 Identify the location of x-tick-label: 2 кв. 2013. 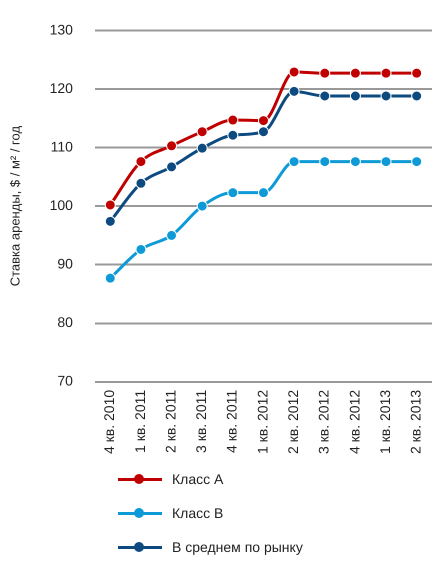
(416, 422).